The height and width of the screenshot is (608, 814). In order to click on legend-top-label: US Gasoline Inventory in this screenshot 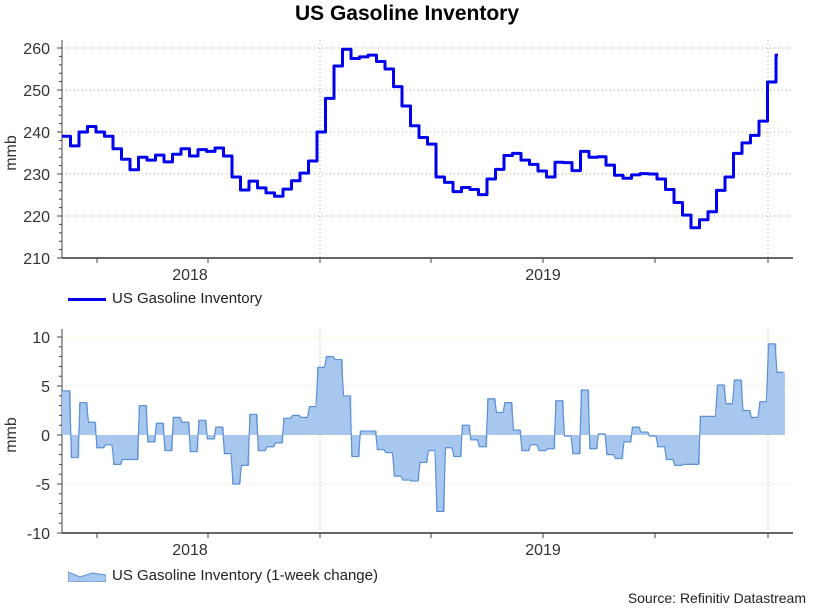, I will do `click(187, 298)`.